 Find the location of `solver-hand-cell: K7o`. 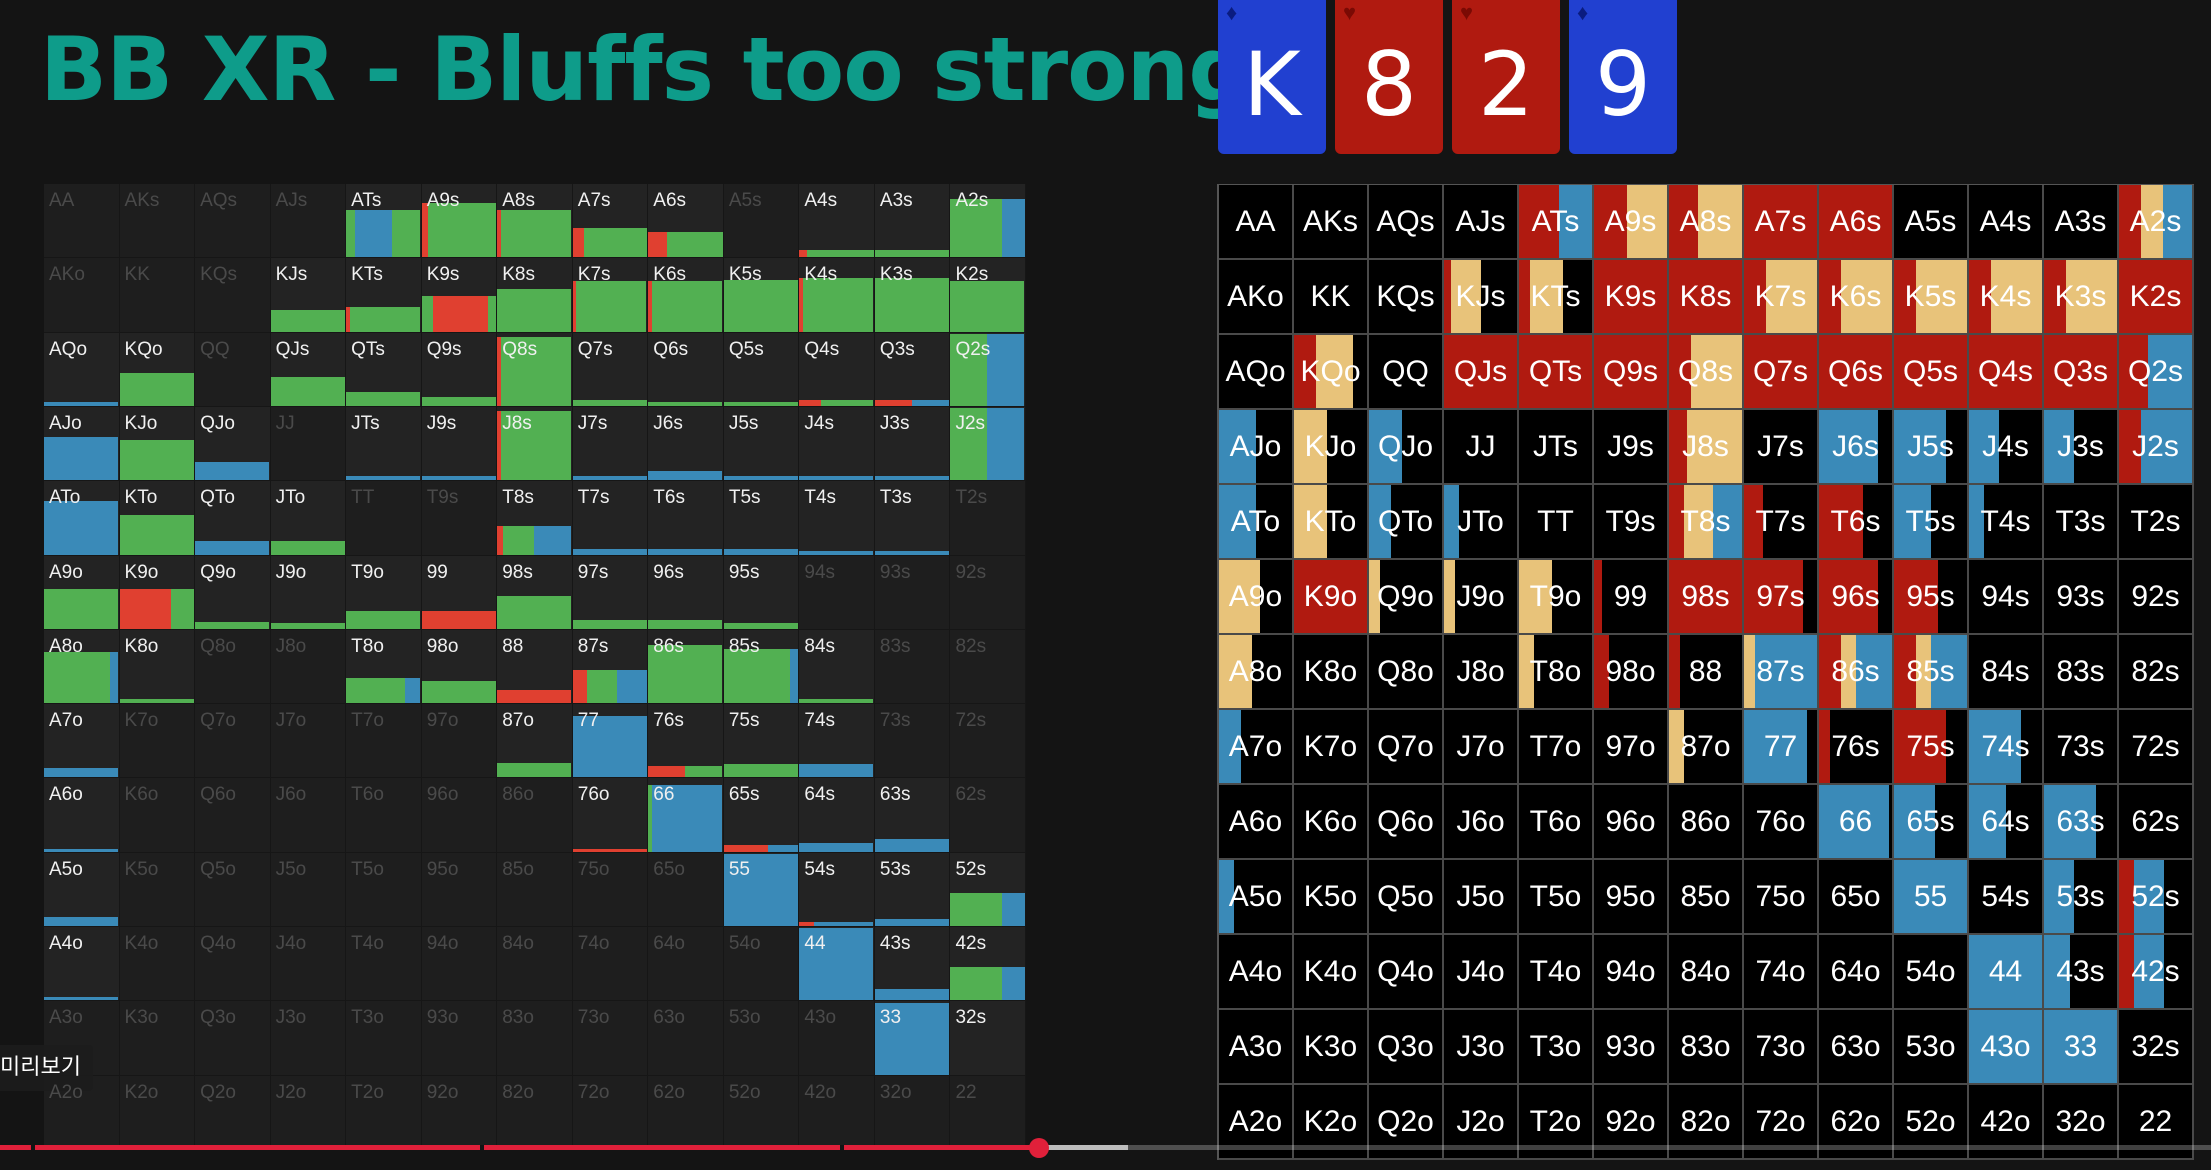

solver-hand-cell: K7o is located at coordinates (157, 741).